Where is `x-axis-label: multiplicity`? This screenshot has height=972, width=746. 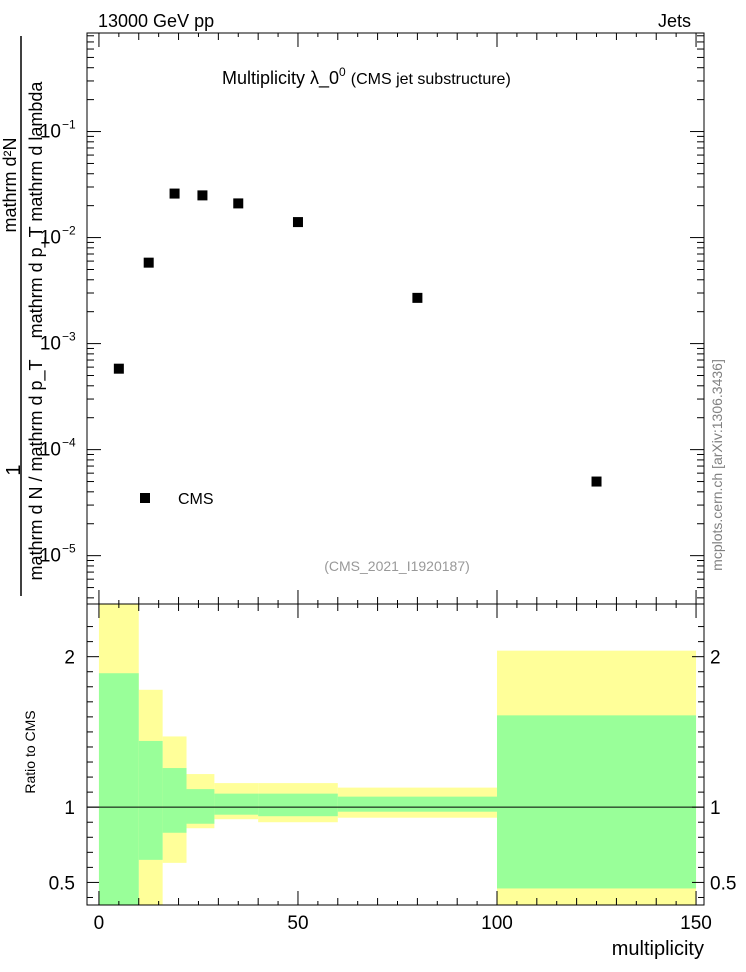
x-axis-label: multiplicity is located at coordinates (658, 949).